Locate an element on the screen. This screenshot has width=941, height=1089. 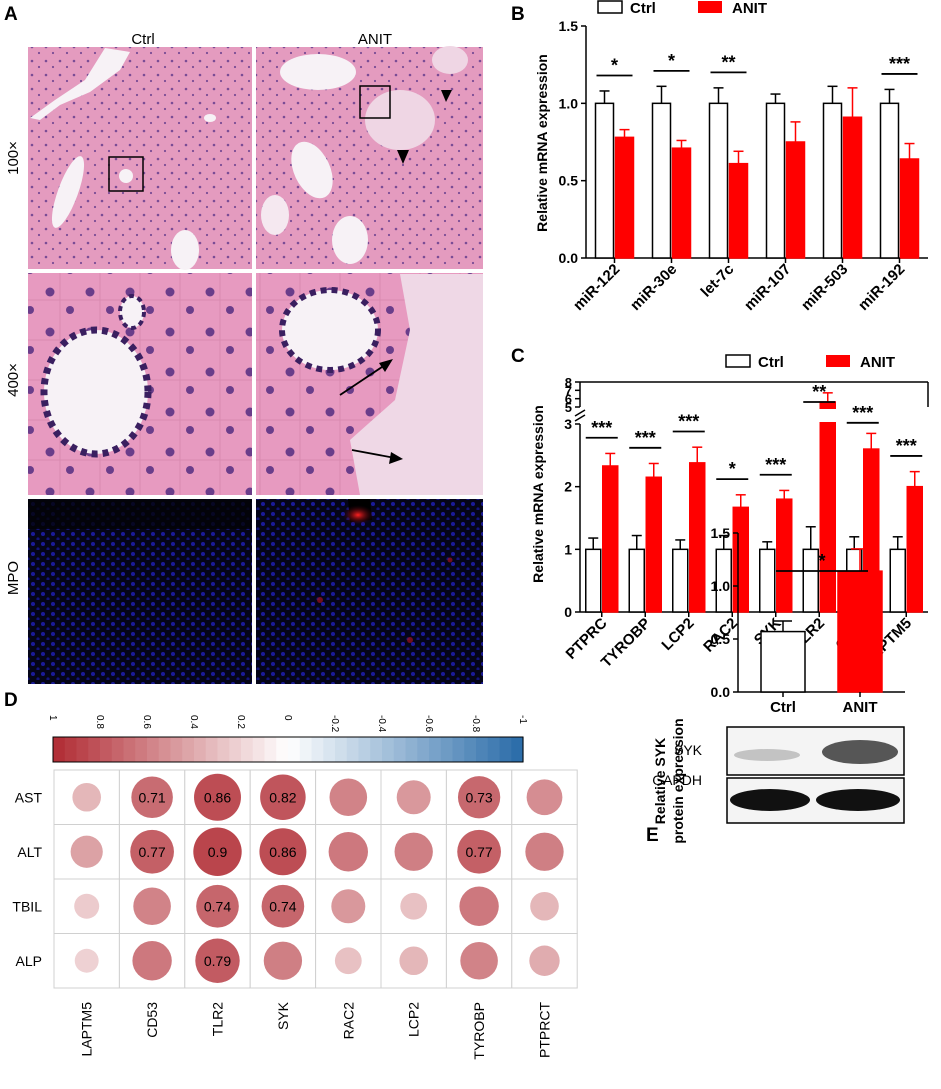
correlation-value: 0.82 is located at coordinates (282, 797).